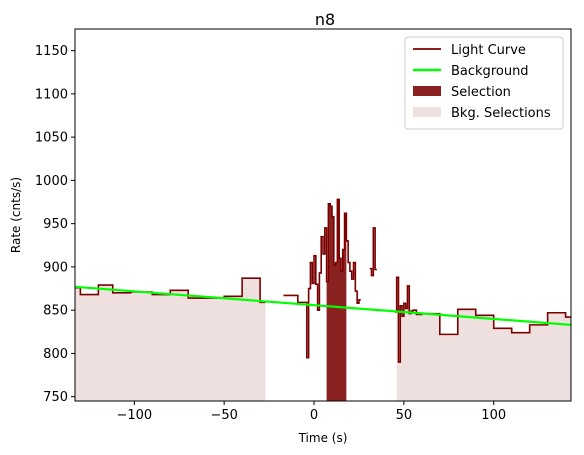  What do you see at coordinates (501, 113) in the screenshot?
I see `legend-label: Bkg. Selections` at bounding box center [501, 113].